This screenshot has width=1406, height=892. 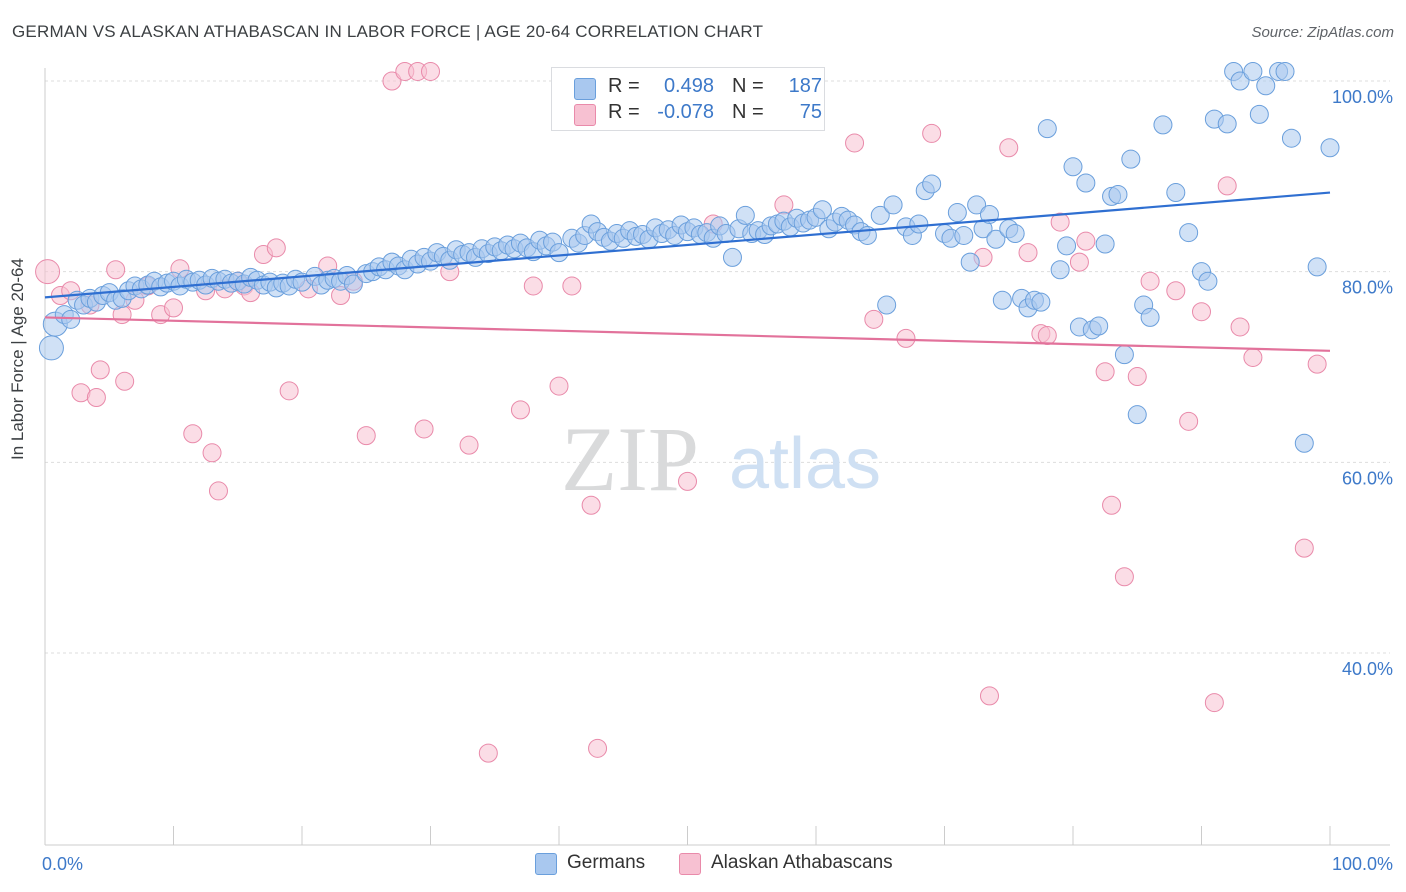 What do you see at coordinates (721, 459) in the screenshot?
I see `watermark: ZIP atlas` at bounding box center [721, 459].